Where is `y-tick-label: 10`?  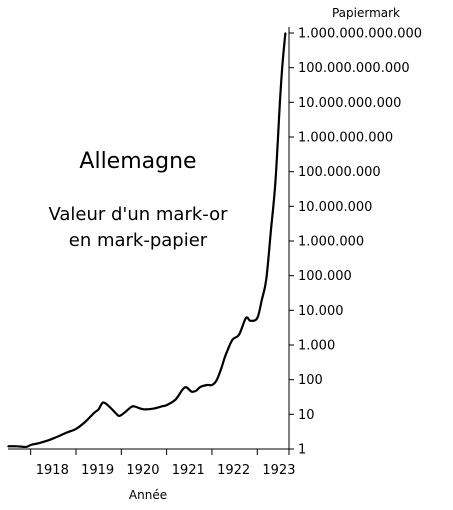 y-tick-label: 10 is located at coordinates (306, 415).